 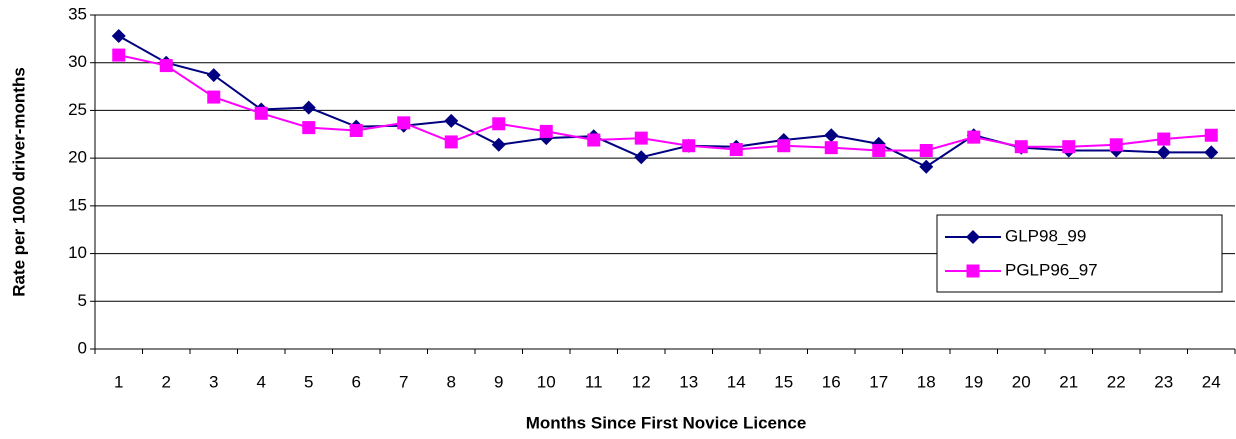 I want to click on x-tick-label: 10, so click(x=546, y=381).